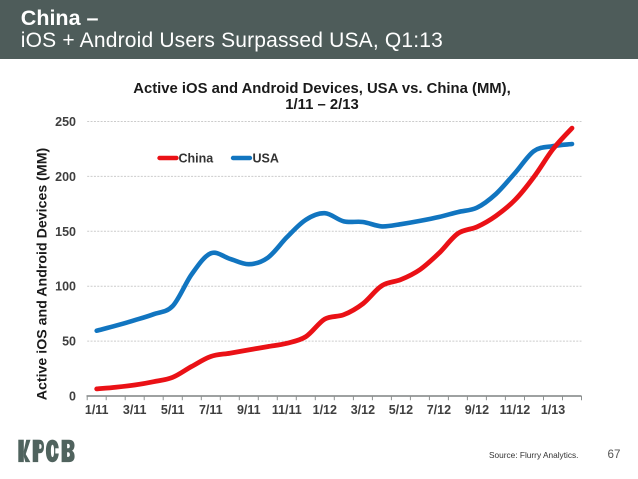  Describe the element at coordinates (69, 342) in the screenshot. I see `svg-text: 50` at that location.